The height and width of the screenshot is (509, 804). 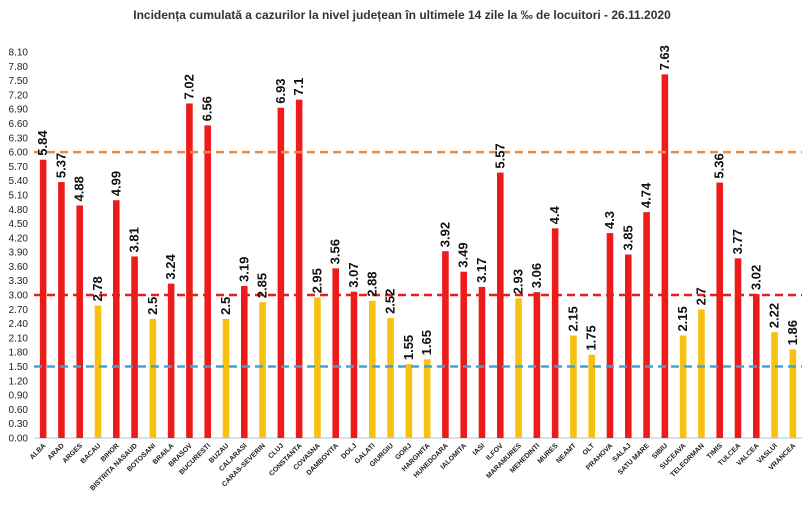 What do you see at coordinates (19, 181) in the screenshot?
I see `y-tick-label: 5.40` at bounding box center [19, 181].